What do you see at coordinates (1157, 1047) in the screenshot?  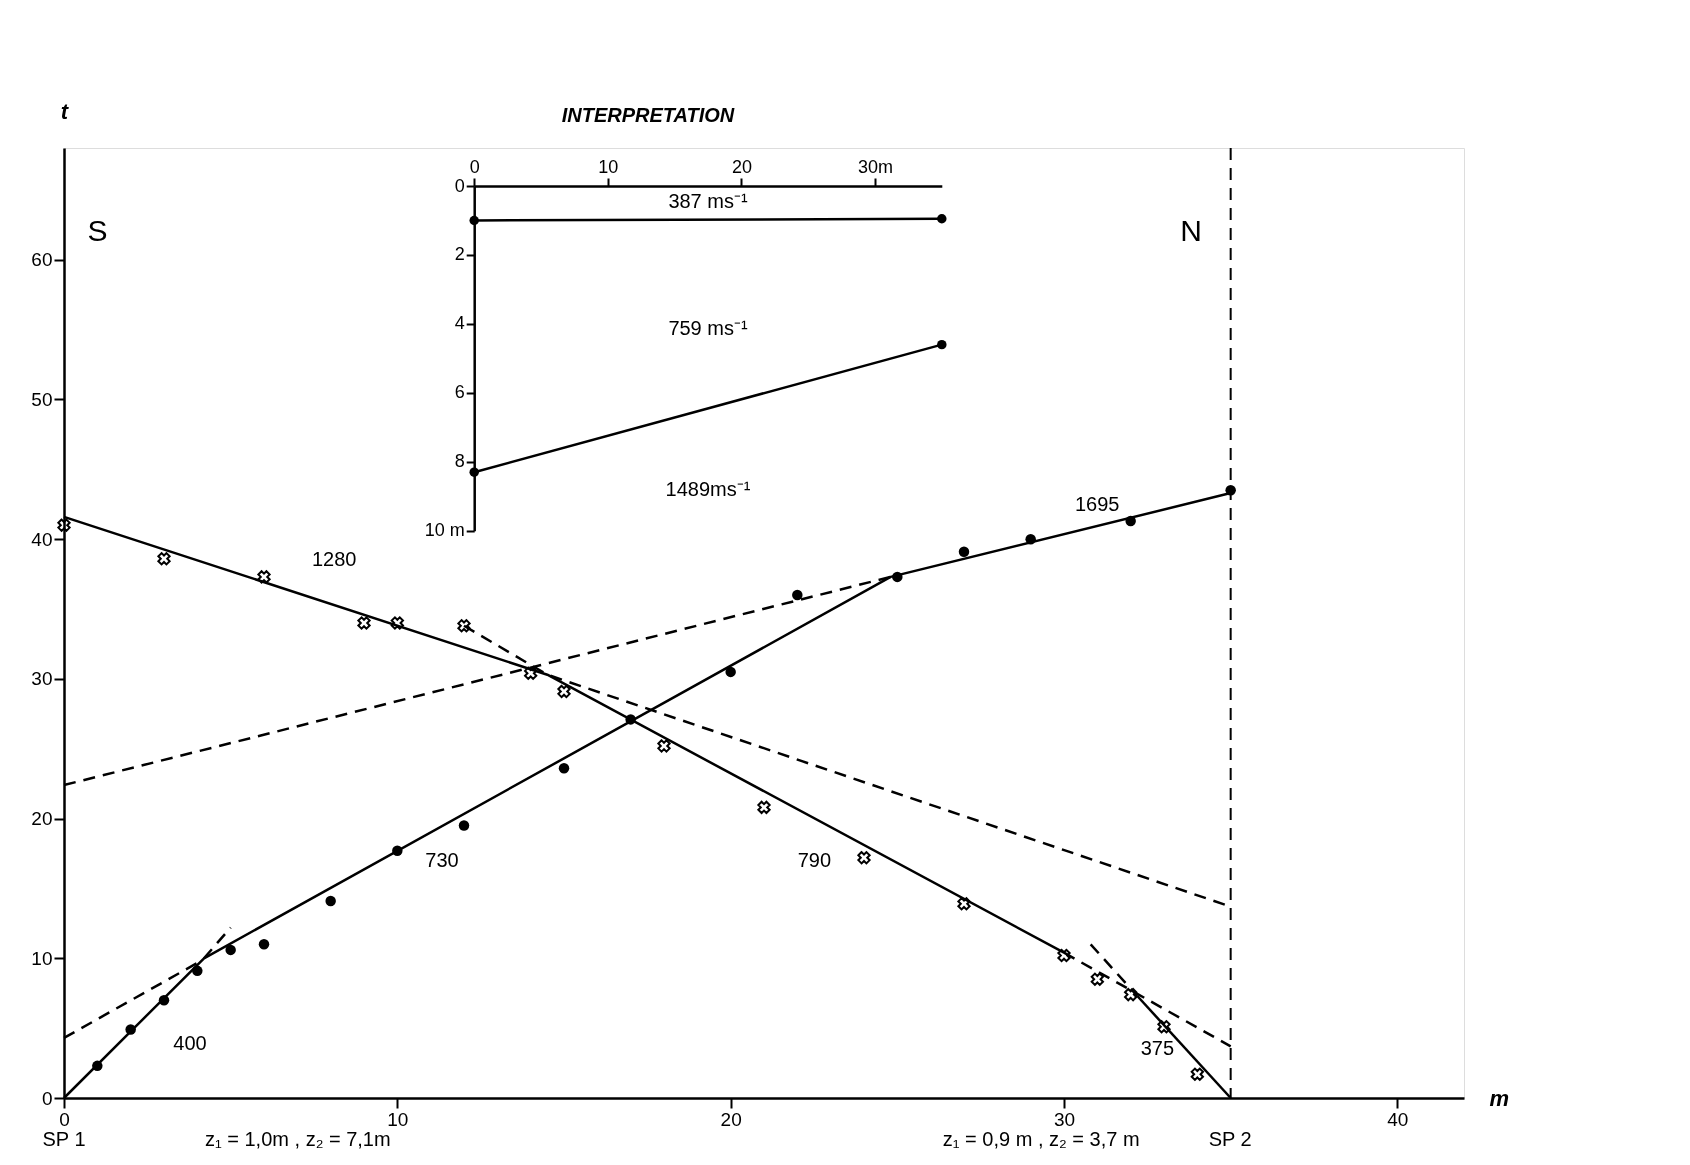 I see `annotation: 375` at bounding box center [1157, 1047].